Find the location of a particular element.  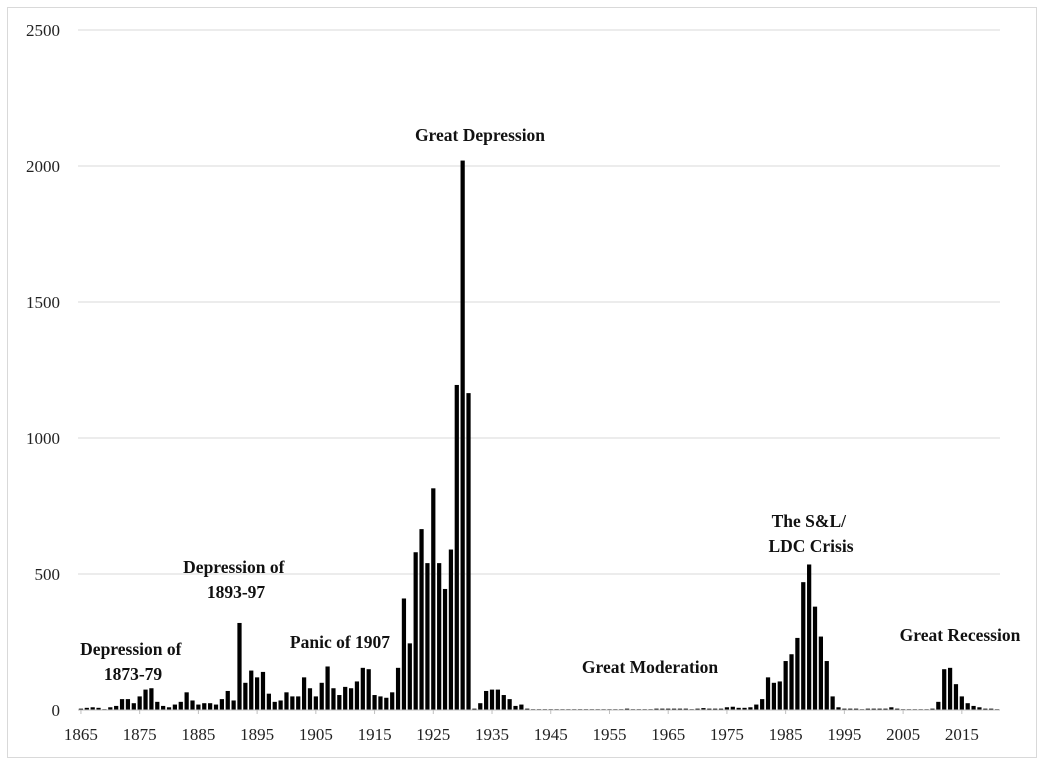

bar-1995 is located at coordinates (844, 709).